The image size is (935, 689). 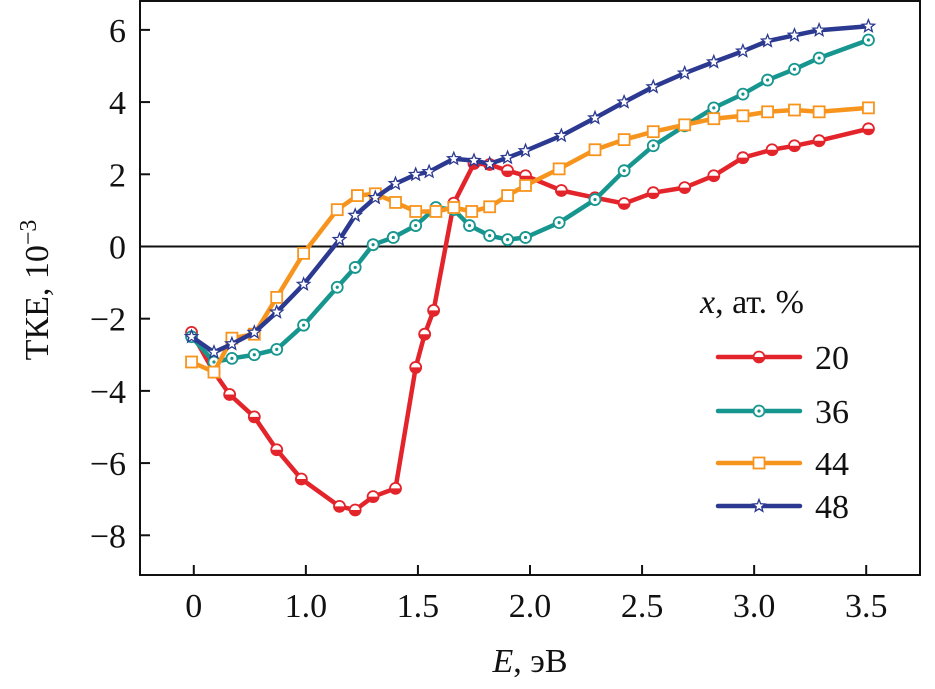 I want to click on x-tick-label: 2.5, so click(x=642, y=606).